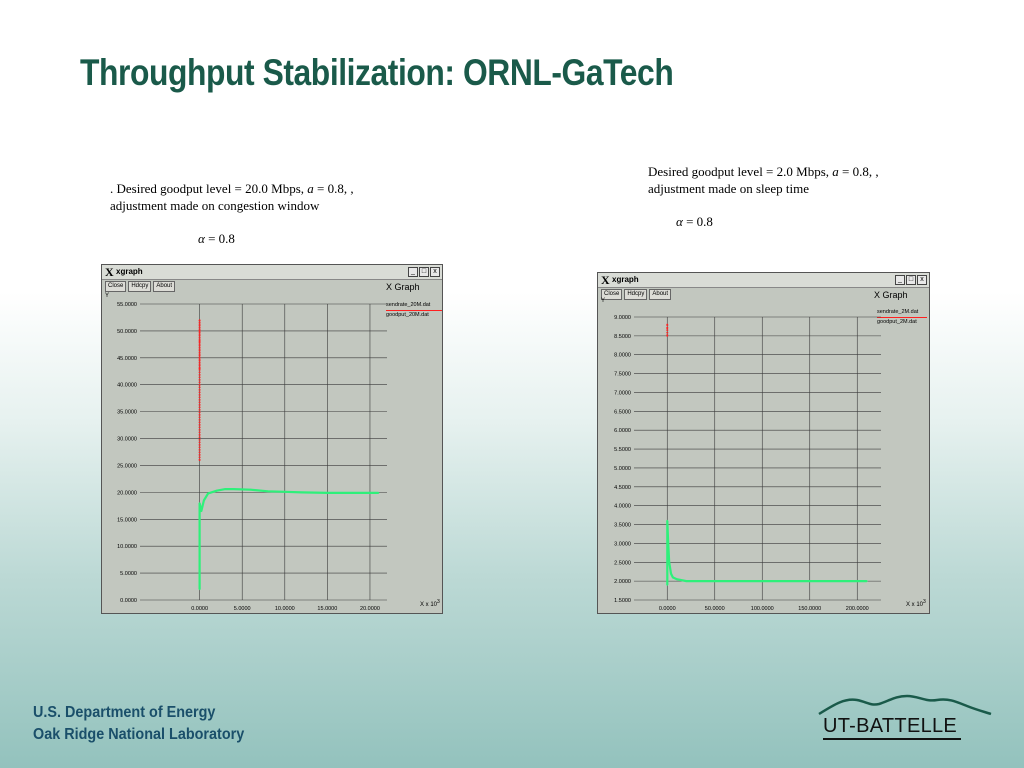 Image resolution: width=1024 pixels, height=768 pixels. Describe the element at coordinates (127, 520) in the screenshot. I see `y-tick-label: 15.0000` at that location.